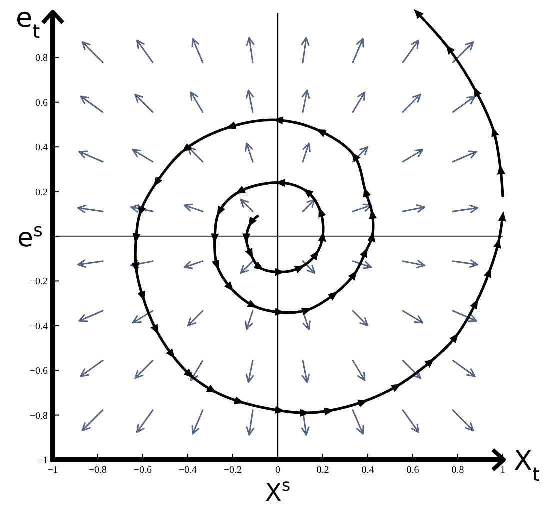 This screenshot has height=507, width=544. Describe the element at coordinates (143, 470) in the screenshot. I see `x-tick-label: −0.6` at that location.